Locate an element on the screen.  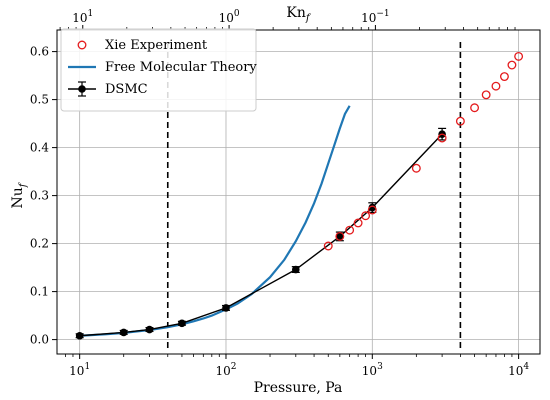
y-axis-title-sub: f is located at coordinates (23, 184).